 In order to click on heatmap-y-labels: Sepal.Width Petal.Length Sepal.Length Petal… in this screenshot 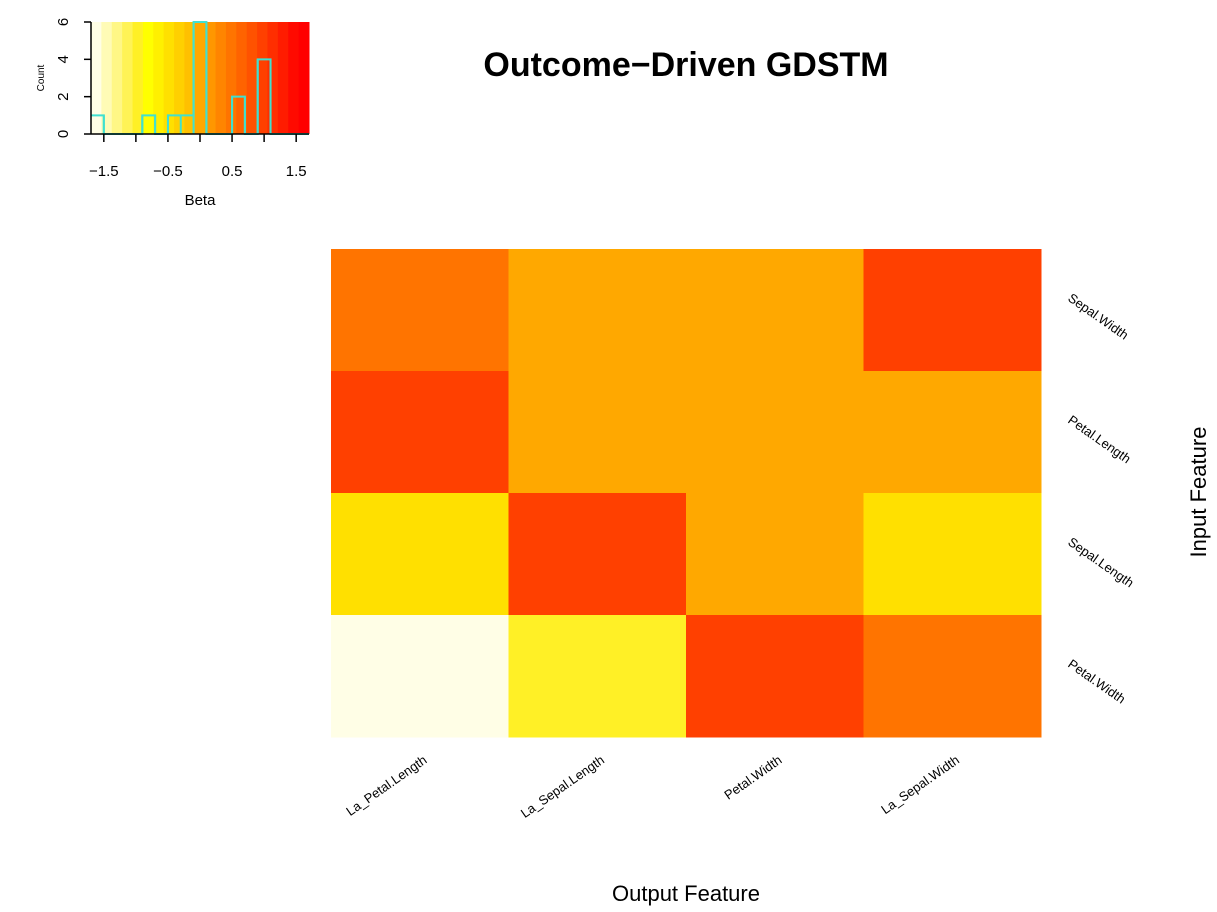, I will do `click(1100, 498)`.